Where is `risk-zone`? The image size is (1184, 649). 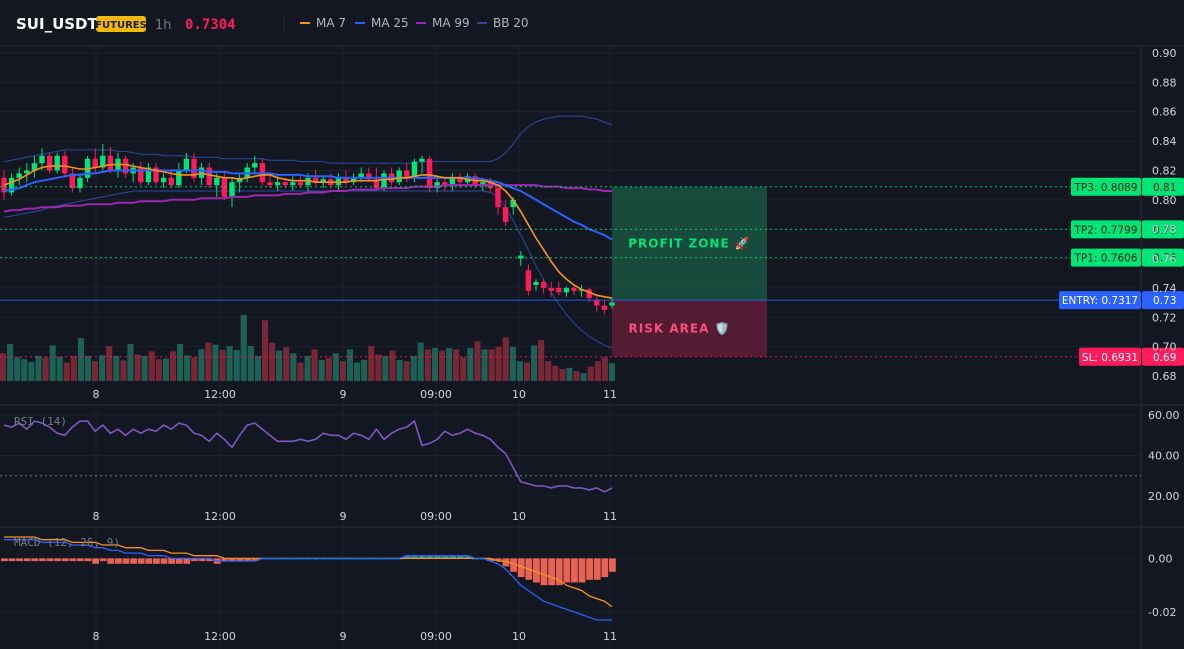
risk-zone is located at coordinates (689, 328).